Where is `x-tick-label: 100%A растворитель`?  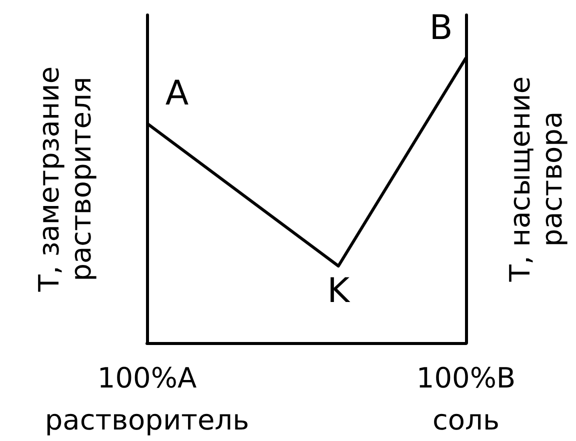 x-tick-label: 100%A растворитель is located at coordinates (147, 399).